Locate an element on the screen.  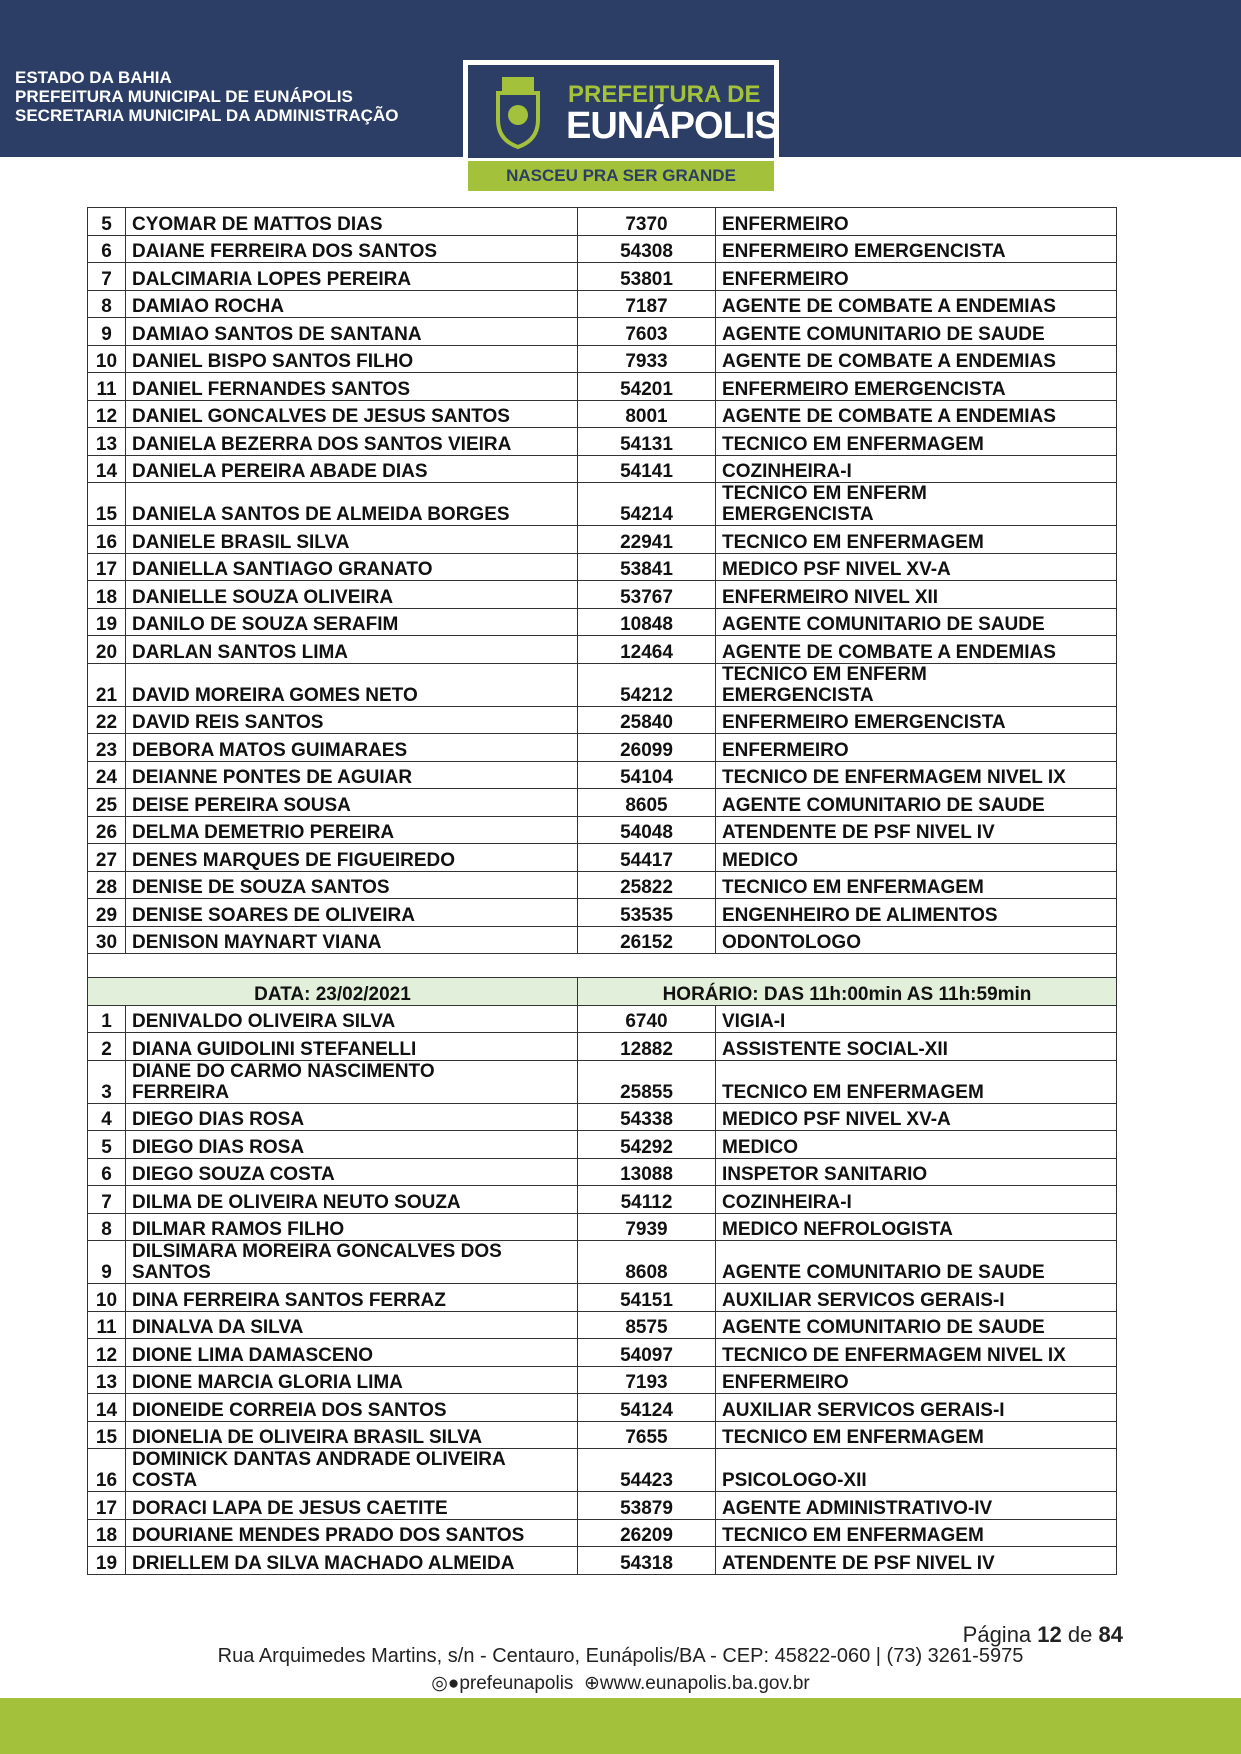
table-row: 23 DEBORA MATOS GUIMARAES 26099 ENFERMEIRO is located at coordinates (602, 747).